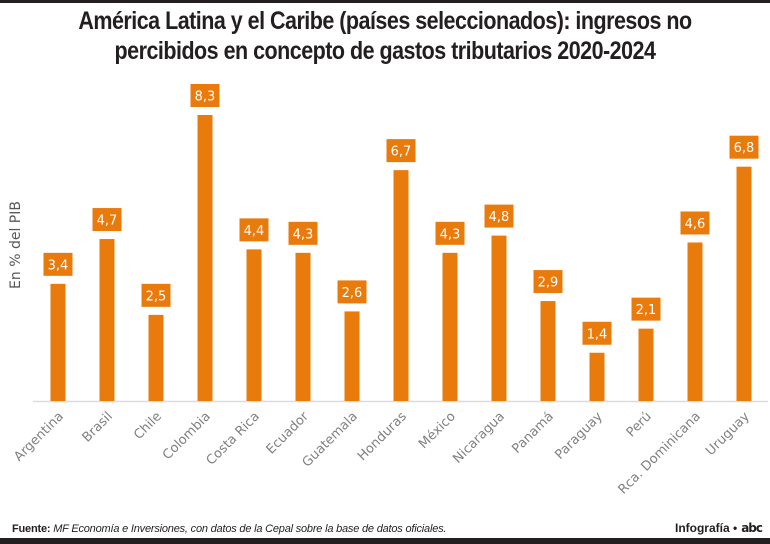 The width and height of the screenshot is (770, 544). What do you see at coordinates (288, 433) in the screenshot?
I see `x-tick-label: Ecuador` at bounding box center [288, 433].